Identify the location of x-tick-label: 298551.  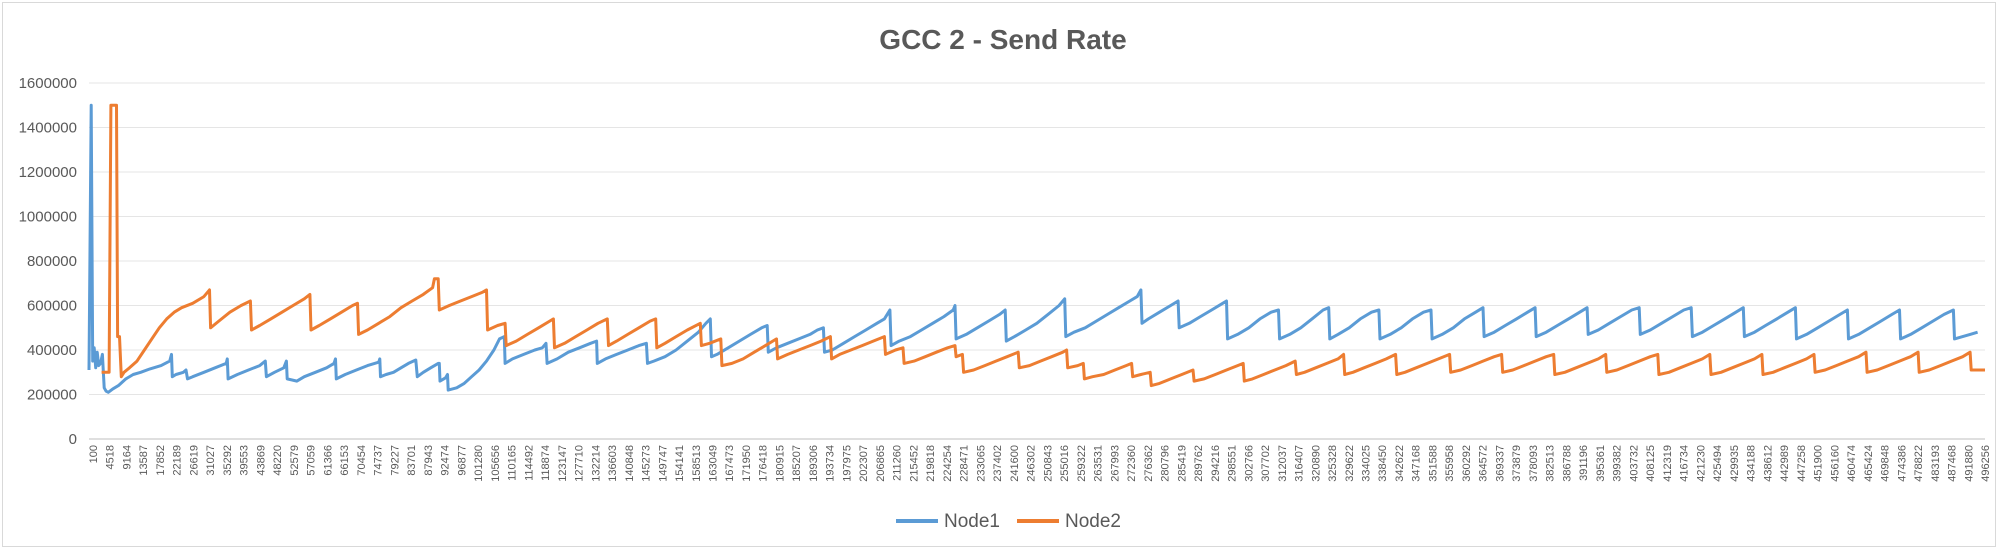
(1233, 463).